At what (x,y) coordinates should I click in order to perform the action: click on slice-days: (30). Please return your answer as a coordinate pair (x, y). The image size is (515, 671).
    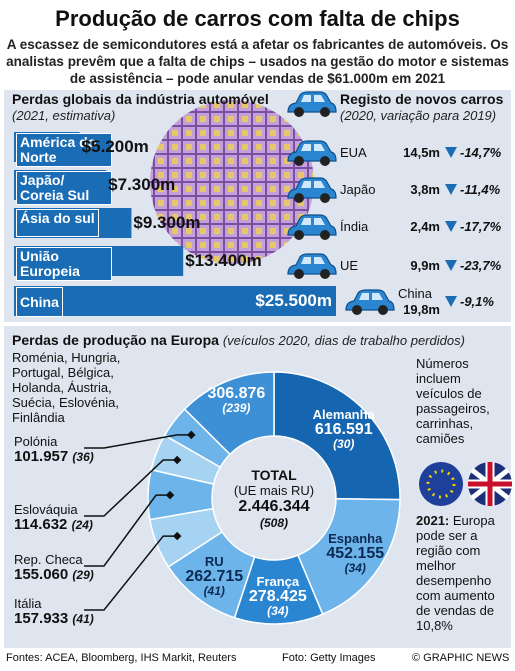
    Looking at the image, I should click on (344, 444).